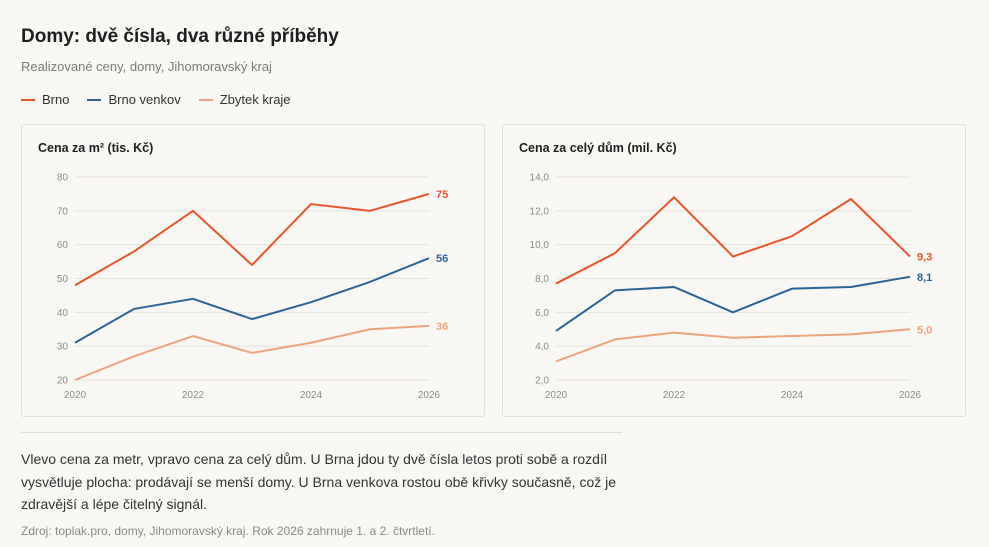  I want to click on legend-label-zbytek-kraje: Zbytek kraje, so click(255, 99).